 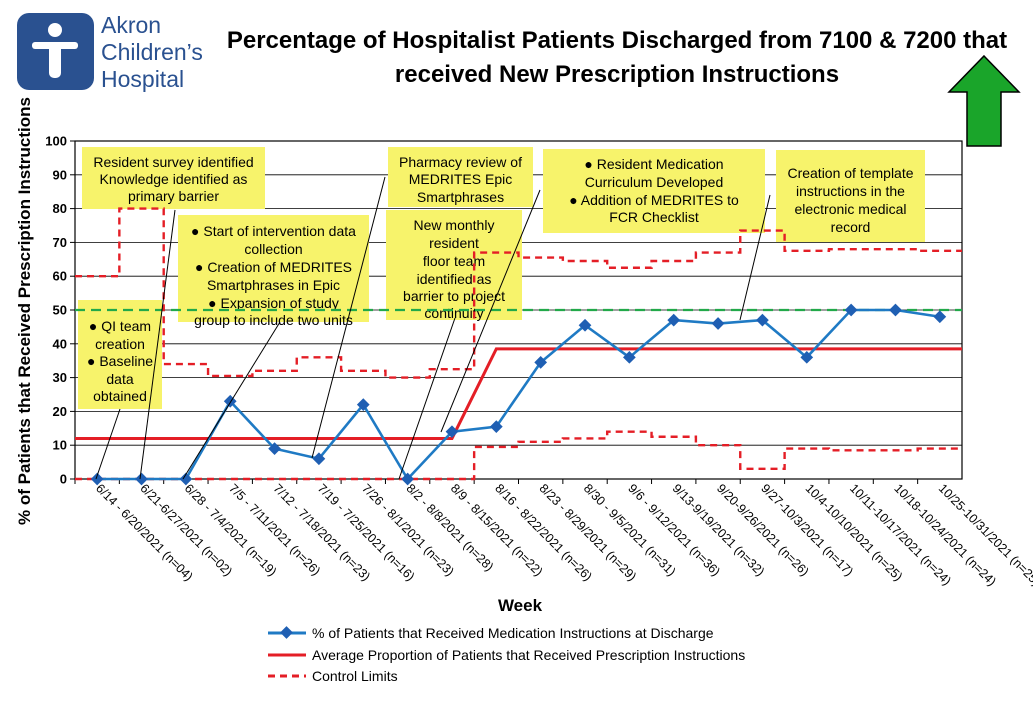 I want to click on y-tick-label: 60, so click(x=60, y=276).